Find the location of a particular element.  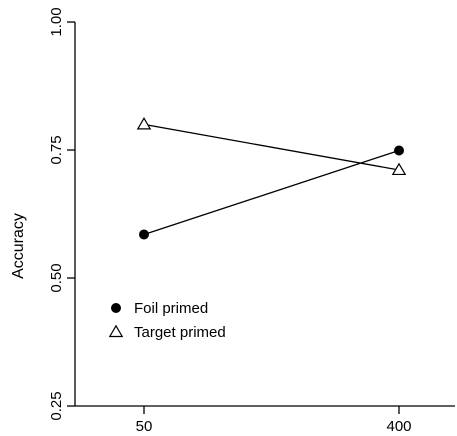

legend-triangle-icon is located at coordinates (116, 331).